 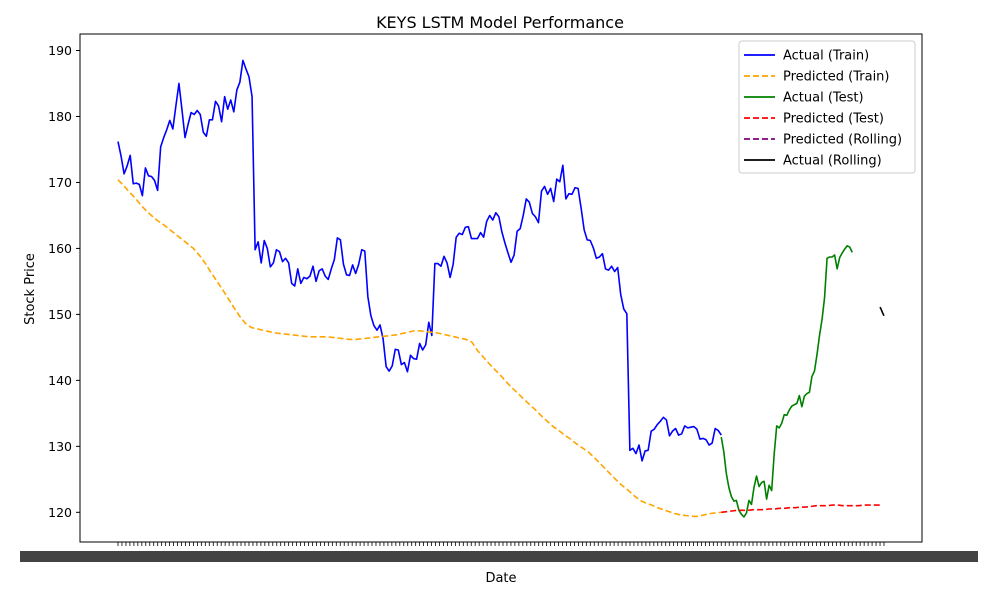 I want to click on y-tick-label: 170, so click(x=60, y=182).